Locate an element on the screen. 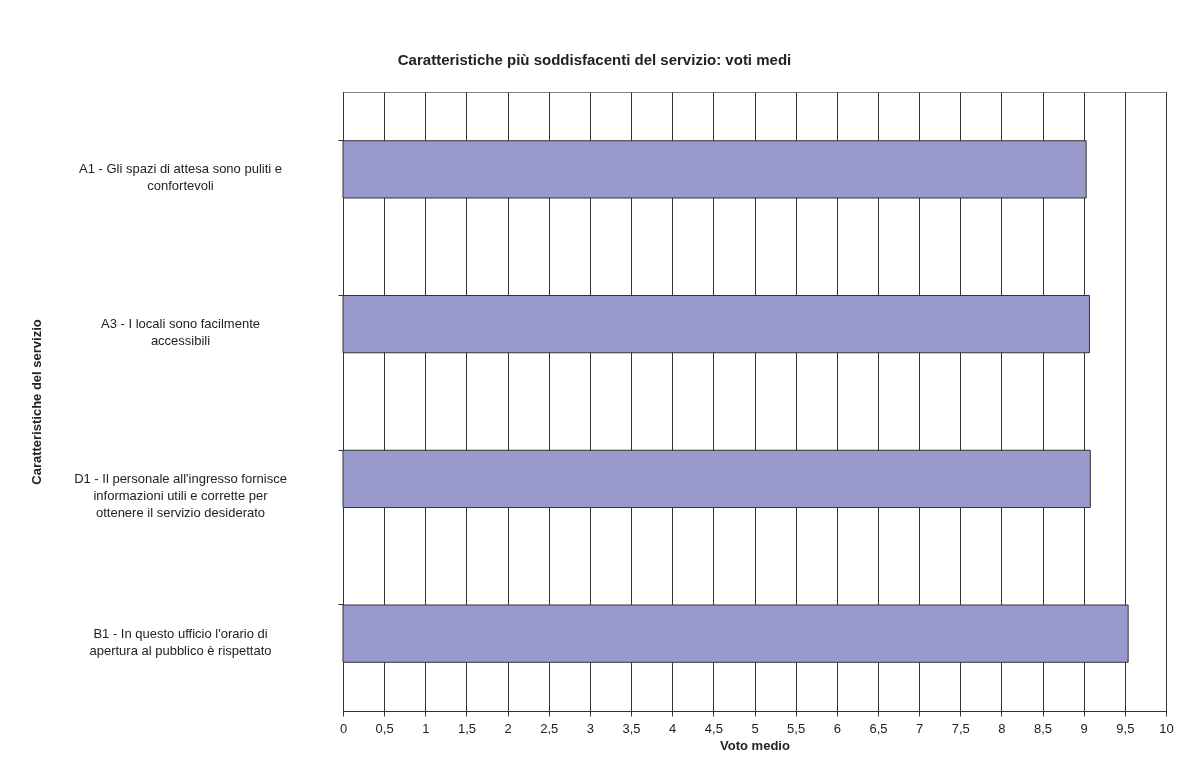  x-tick-label: 0 is located at coordinates (343, 728).